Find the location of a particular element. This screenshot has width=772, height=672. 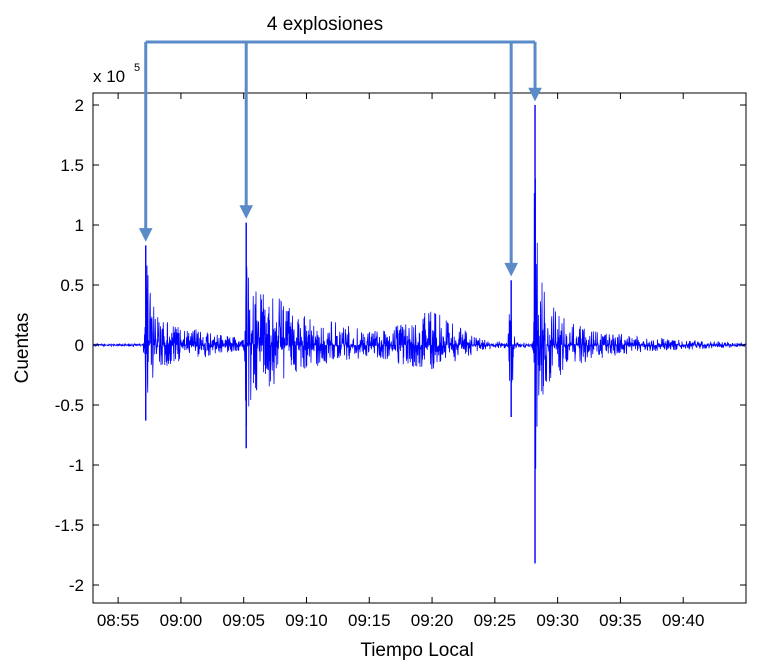

y-axis-title: Cuentas is located at coordinates (22, 348).